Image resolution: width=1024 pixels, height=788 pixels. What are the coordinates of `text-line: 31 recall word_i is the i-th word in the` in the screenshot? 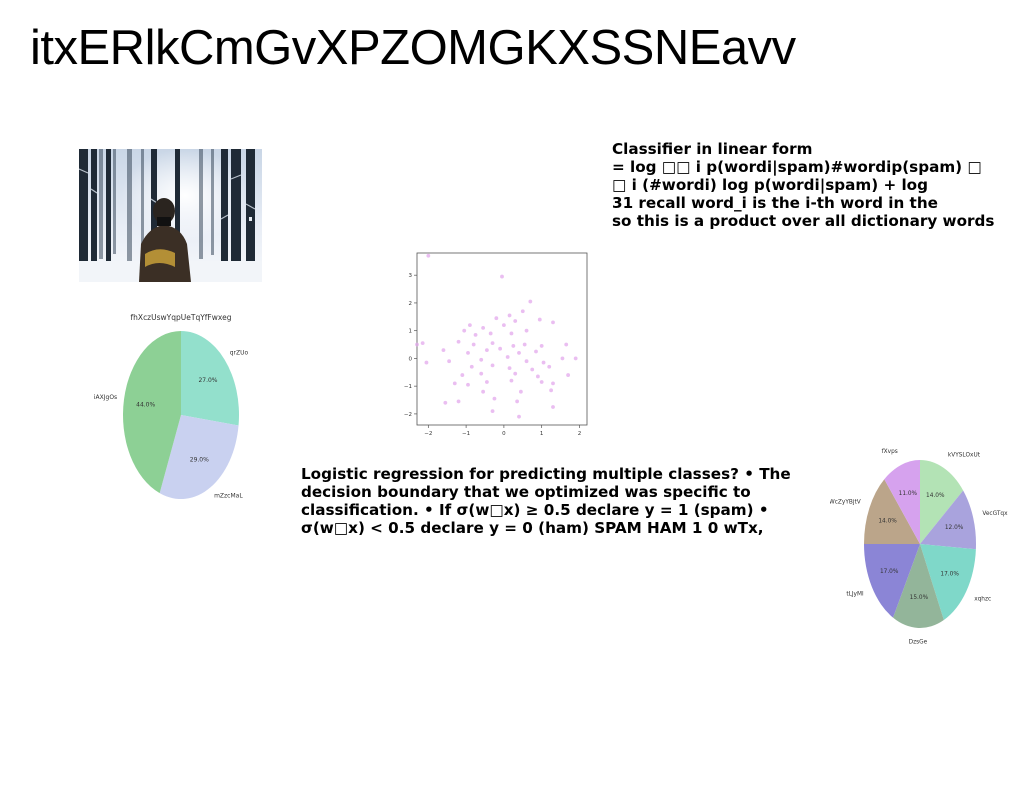 It's located at (775, 203).